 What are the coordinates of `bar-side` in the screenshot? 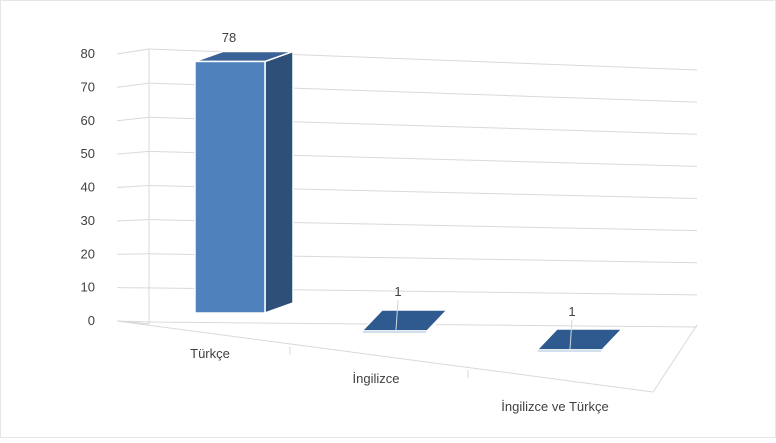 It's located at (279, 182).